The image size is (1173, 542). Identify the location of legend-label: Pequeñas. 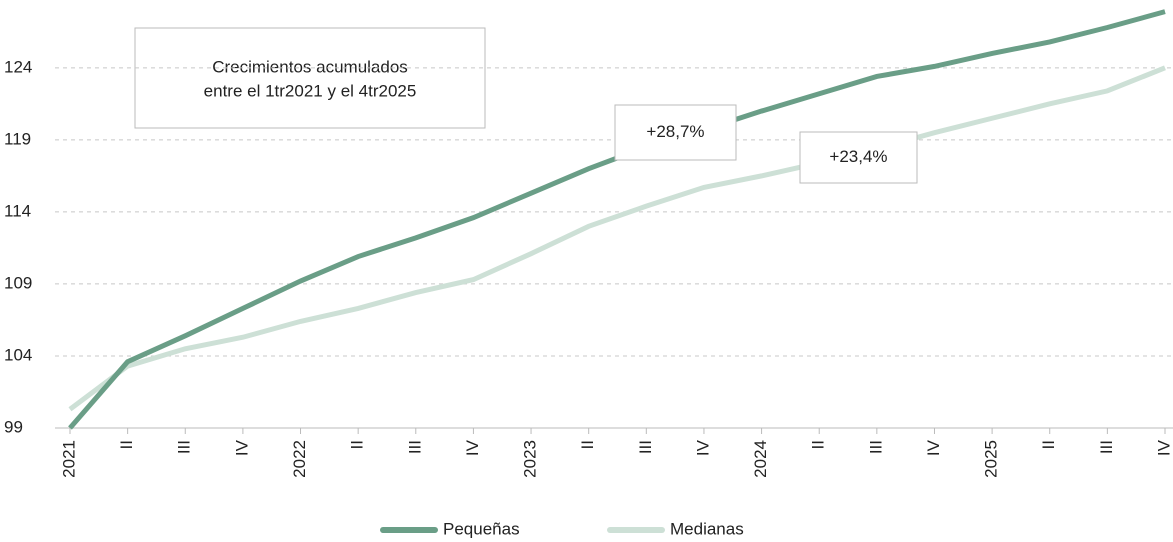
(481, 528).